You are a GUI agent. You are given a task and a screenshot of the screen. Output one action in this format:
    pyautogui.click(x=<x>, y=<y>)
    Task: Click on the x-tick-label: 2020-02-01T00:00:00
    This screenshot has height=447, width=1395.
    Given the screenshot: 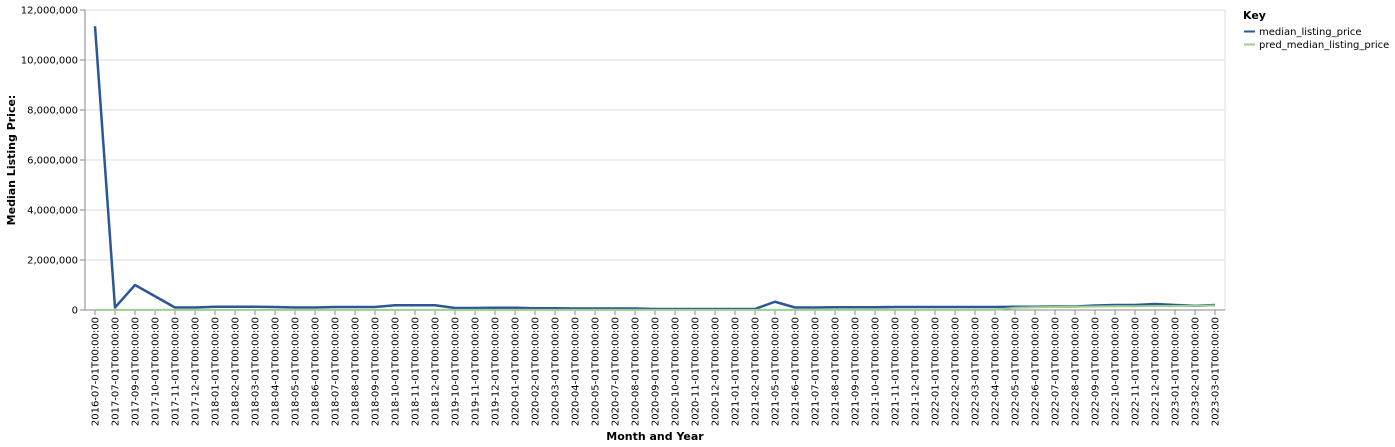 What is the action you would take?
    pyautogui.click(x=536, y=371)
    